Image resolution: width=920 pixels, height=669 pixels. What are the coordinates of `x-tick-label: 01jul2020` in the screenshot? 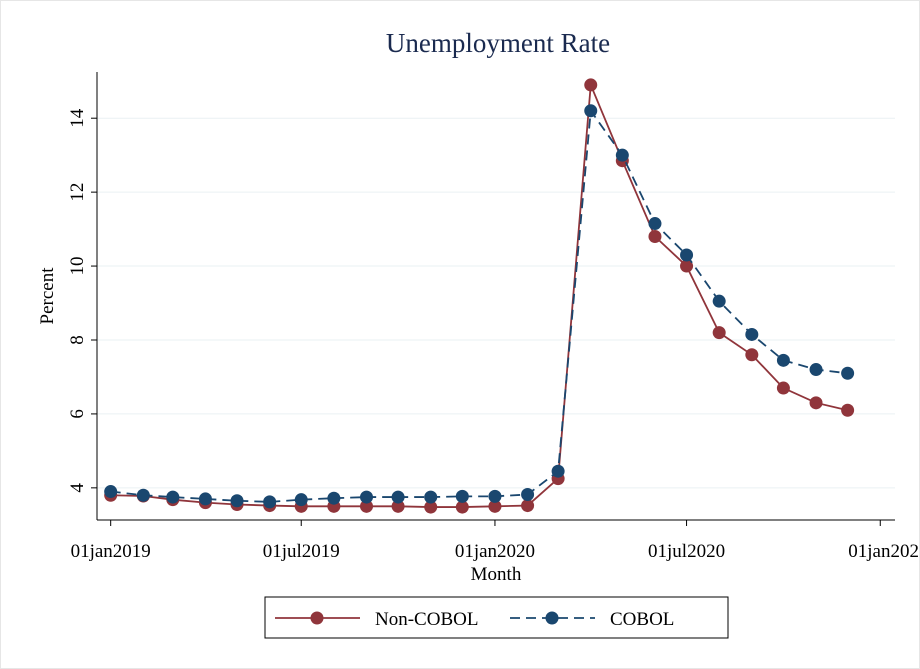 It's located at (686, 551).